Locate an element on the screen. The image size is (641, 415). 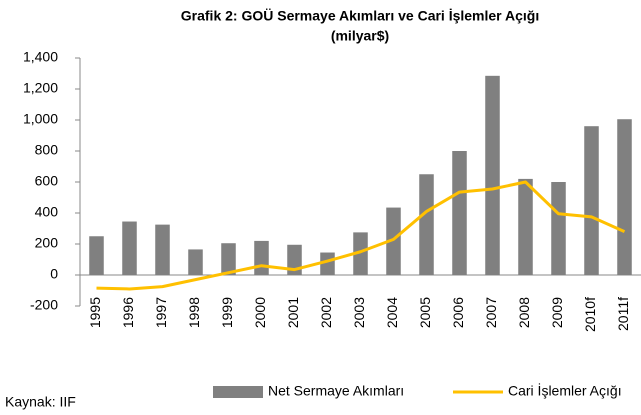
y-tick-label: 400 is located at coordinates (47, 212).